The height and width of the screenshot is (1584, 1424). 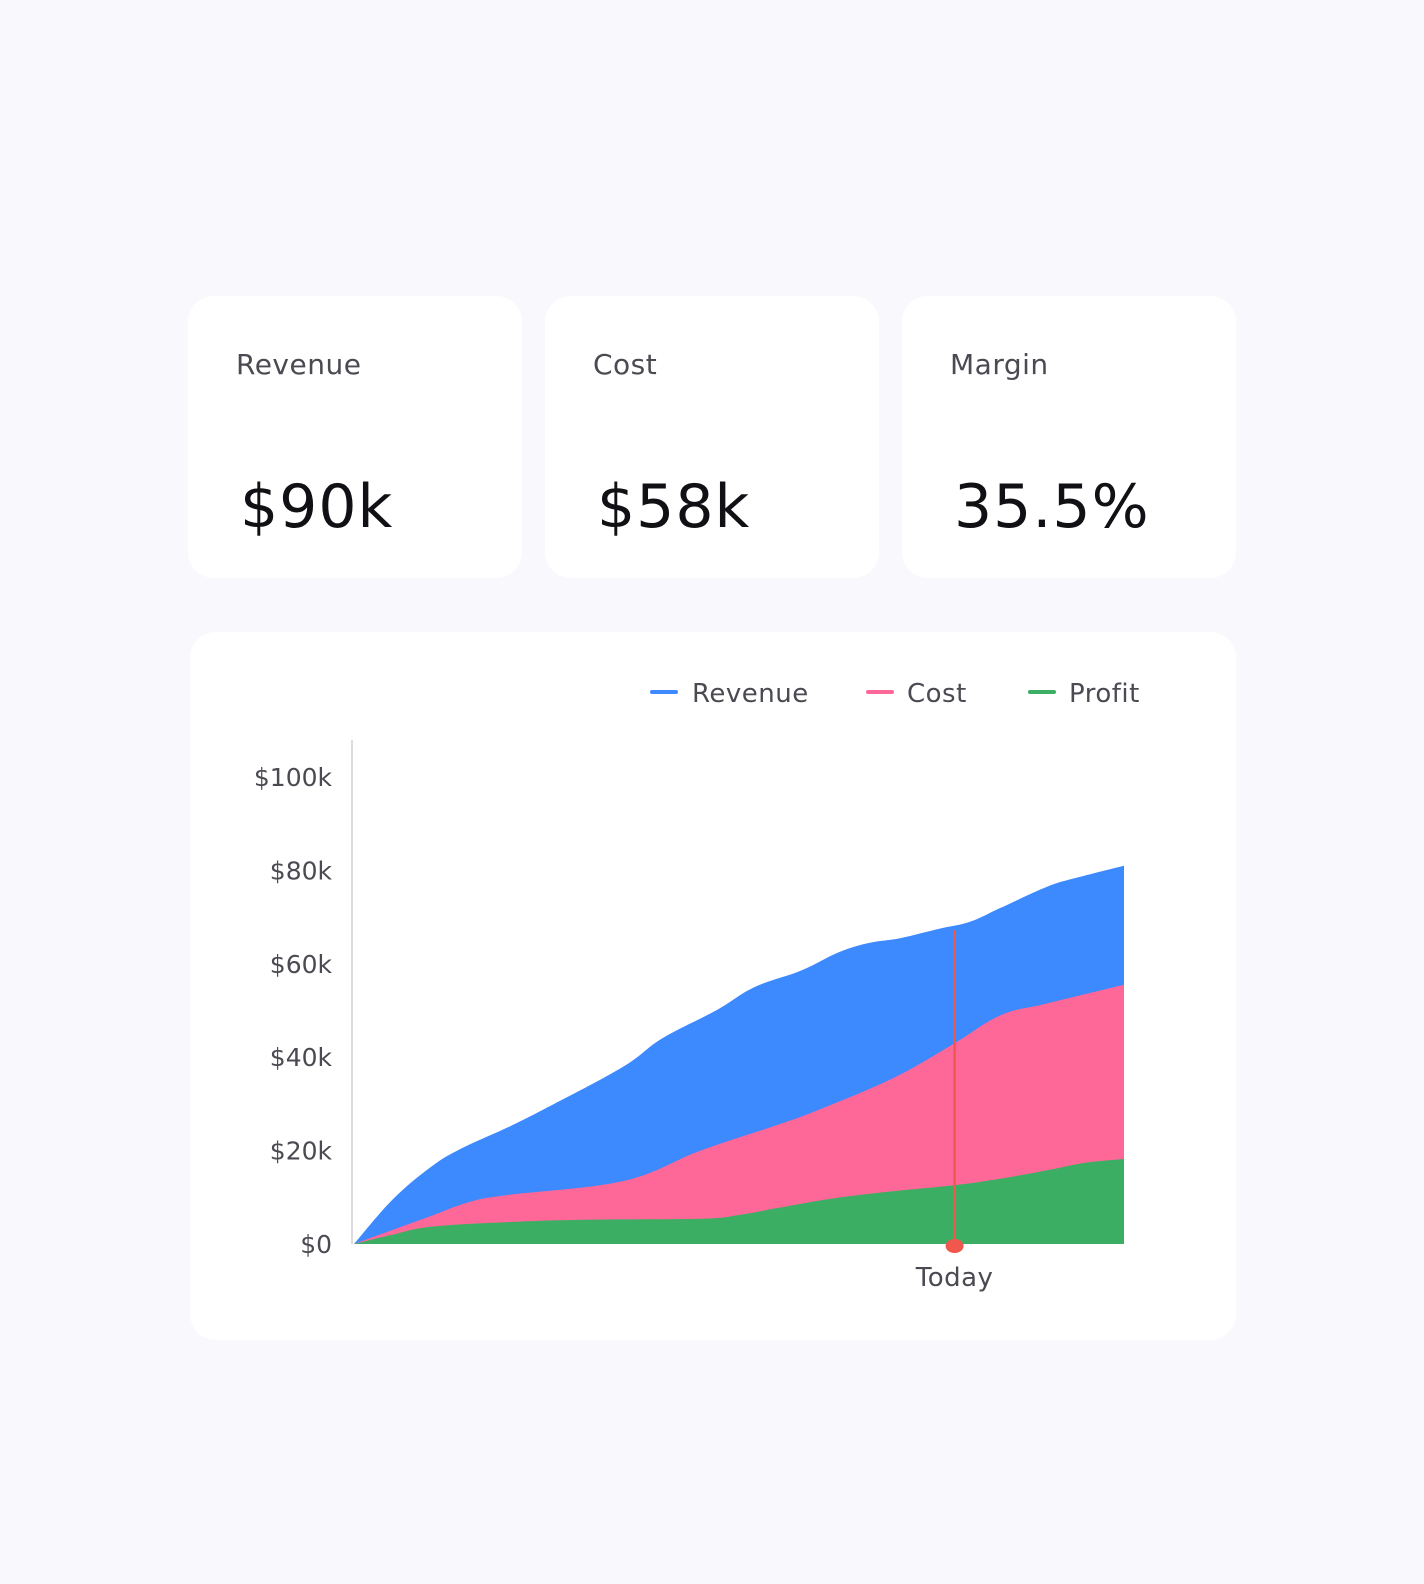 I want to click on chart-legend: Revenue Cost Profit, so click(x=895, y=694).